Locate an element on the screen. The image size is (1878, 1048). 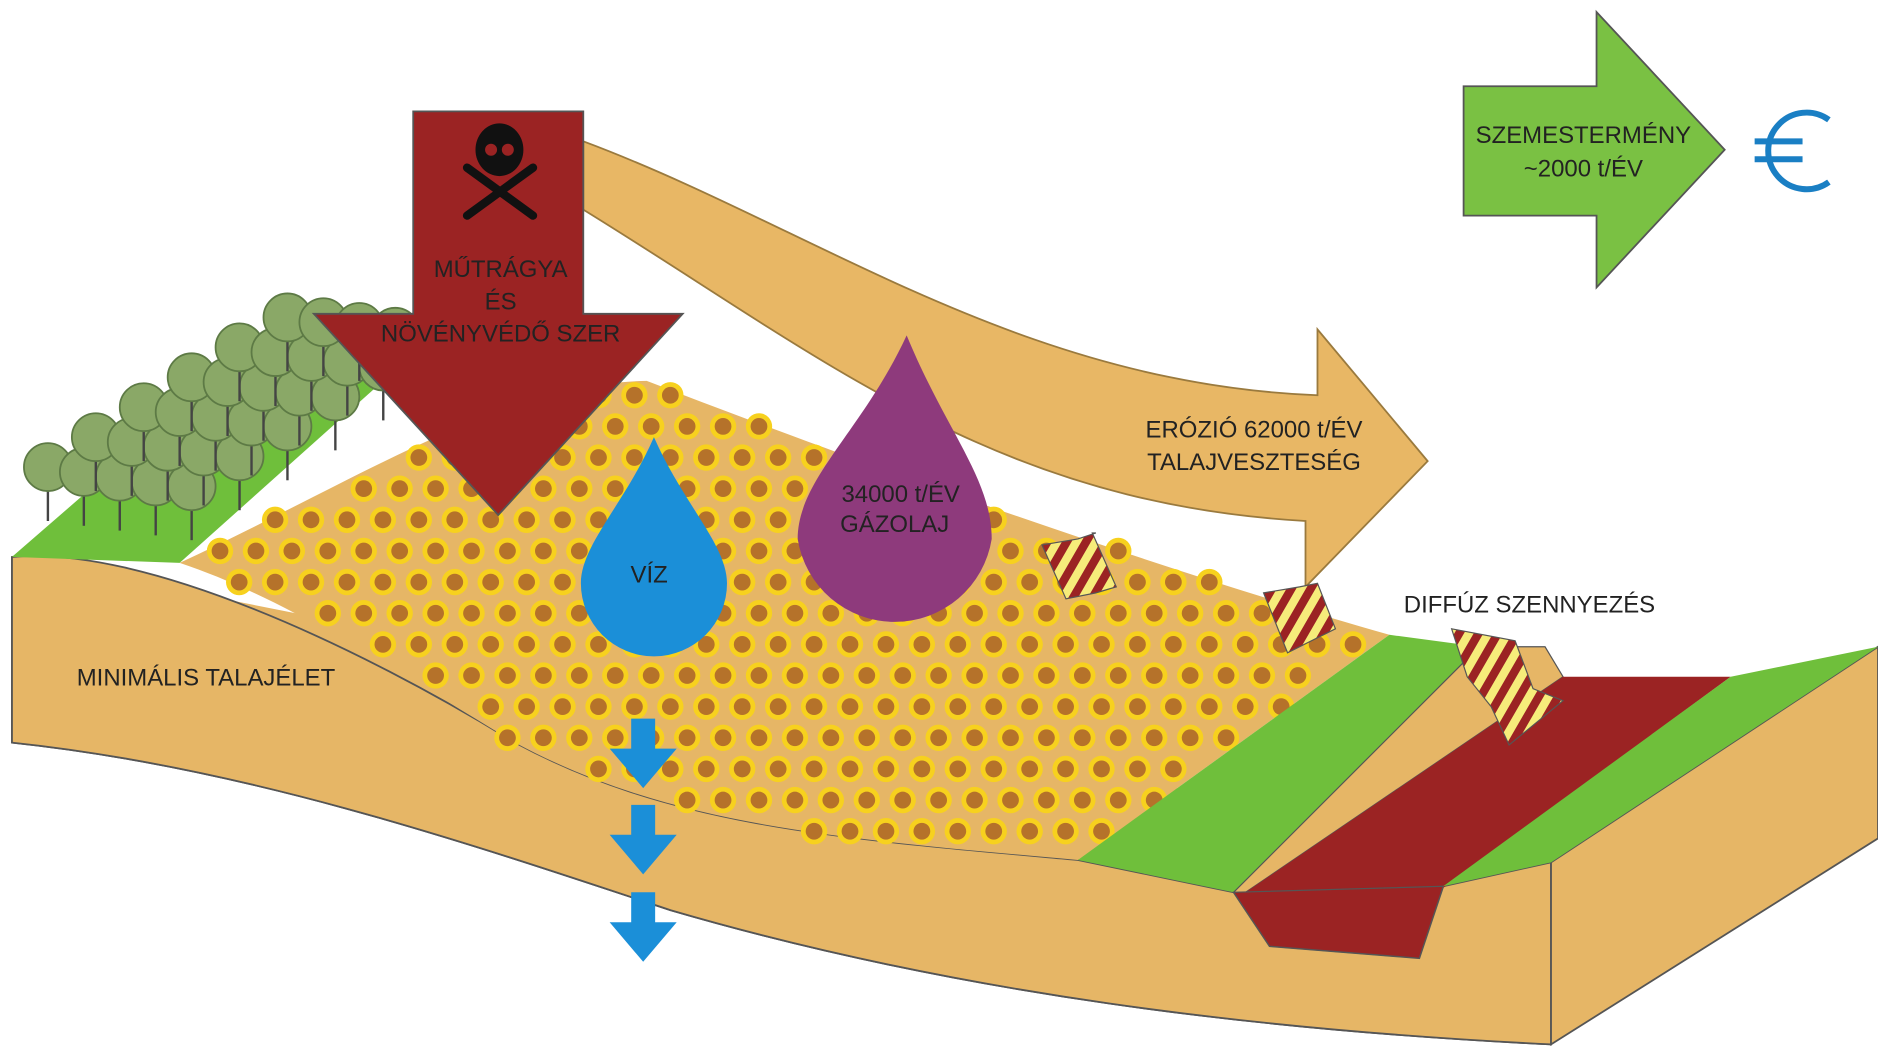
label: NÖVÉNYVÉDŐ SZER is located at coordinates (500, 334).